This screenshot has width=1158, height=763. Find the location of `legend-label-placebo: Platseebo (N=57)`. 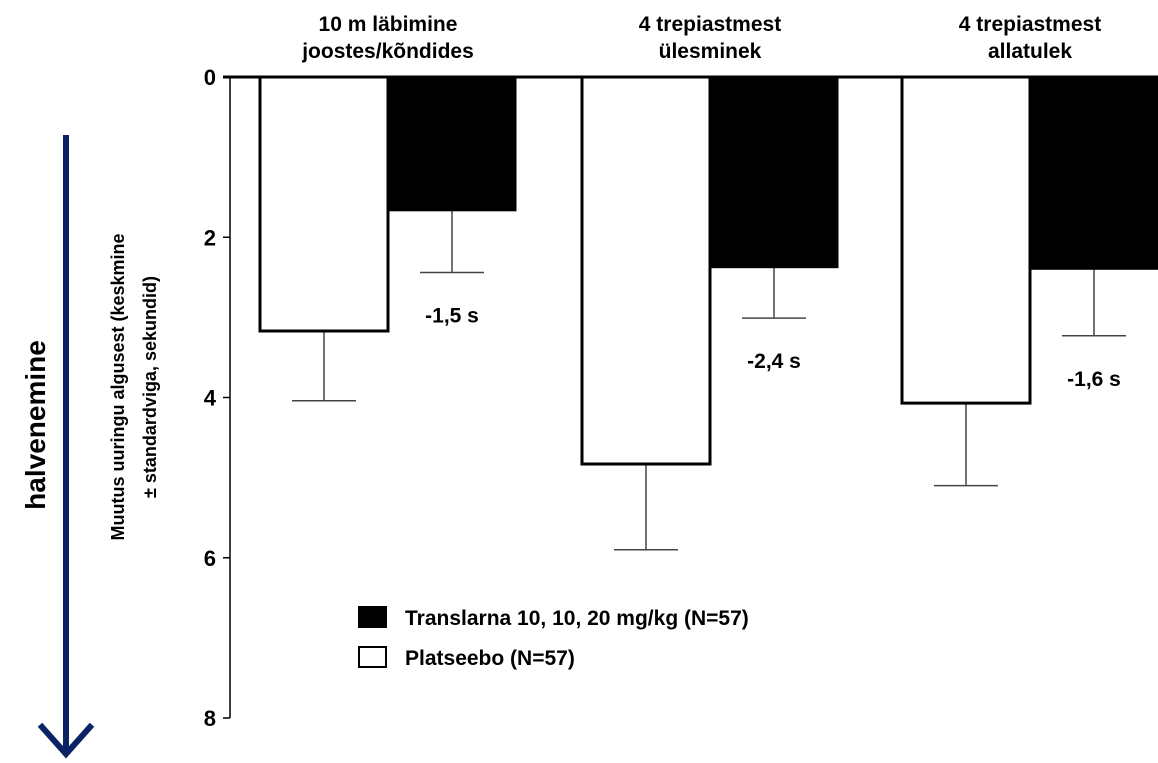

legend-label-placebo: Platseebo (N=57) is located at coordinates (490, 658).